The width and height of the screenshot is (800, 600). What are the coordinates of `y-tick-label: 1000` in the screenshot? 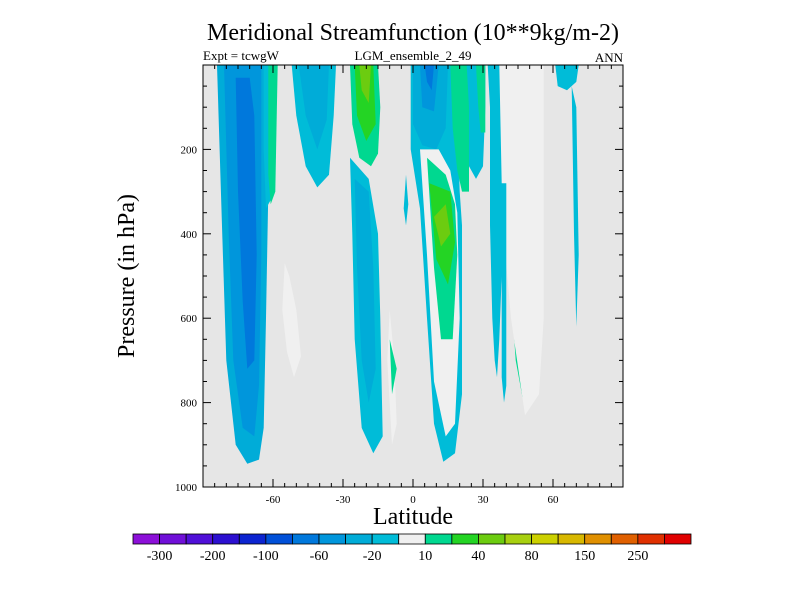 It's located at (186, 488).